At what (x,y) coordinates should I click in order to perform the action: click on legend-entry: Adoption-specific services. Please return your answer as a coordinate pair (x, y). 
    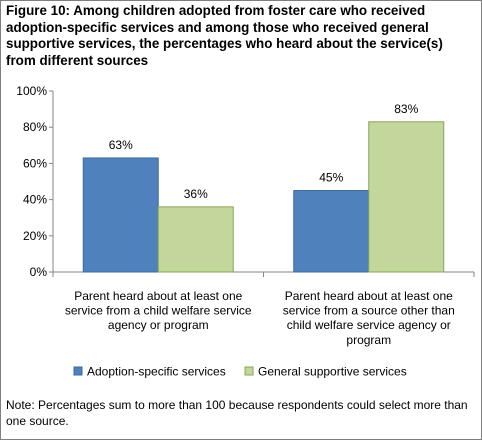
    Looking at the image, I should click on (156, 372).